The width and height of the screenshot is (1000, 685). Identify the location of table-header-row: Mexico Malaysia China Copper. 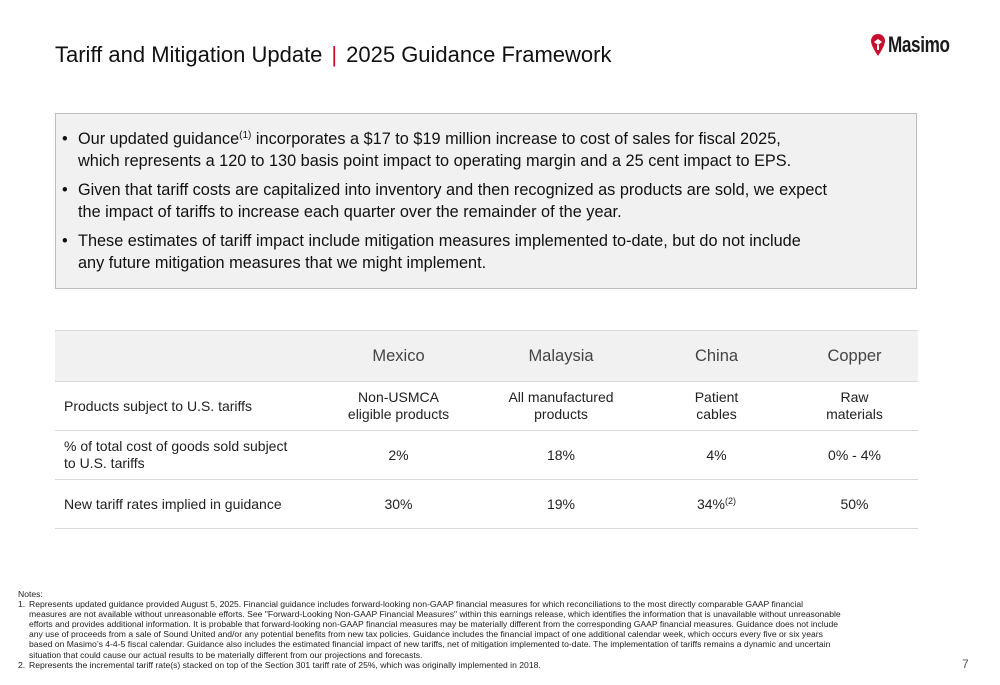
(486, 356).